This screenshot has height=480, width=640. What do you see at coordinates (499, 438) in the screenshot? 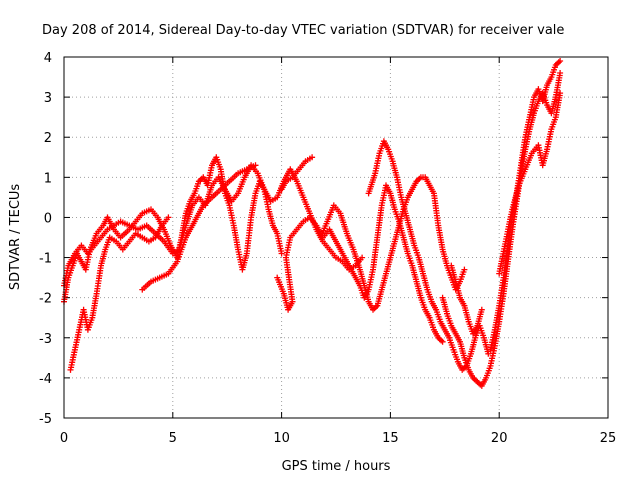
I see `x-tick-label: 20` at bounding box center [499, 438].